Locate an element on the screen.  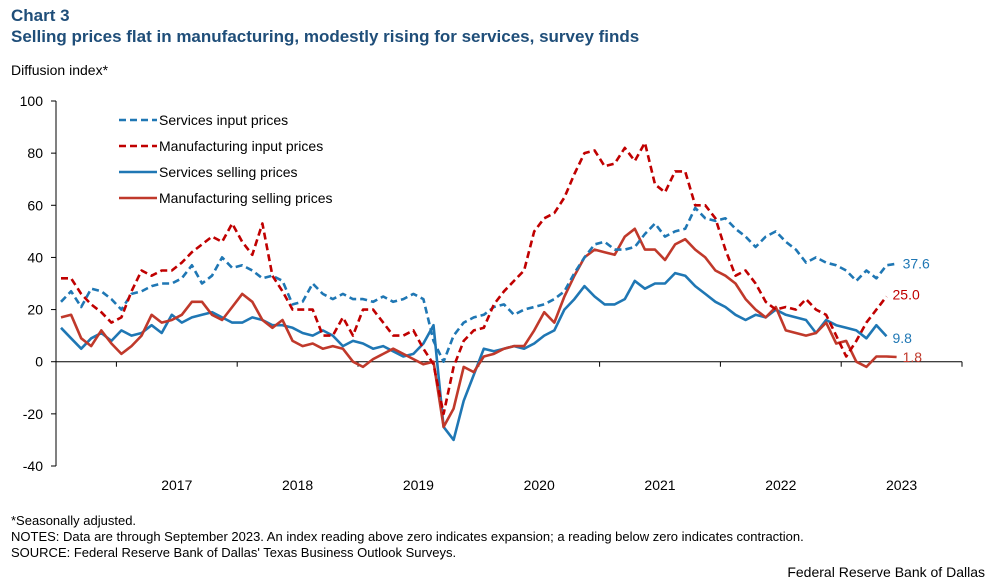
seasonal-note: *Seasonally adjusted. is located at coordinates (74, 520).